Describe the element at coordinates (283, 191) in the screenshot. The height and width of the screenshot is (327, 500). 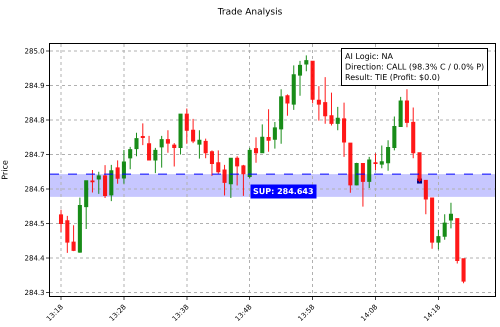
I see `ref-line-label: SUP: 284.643` at that location.